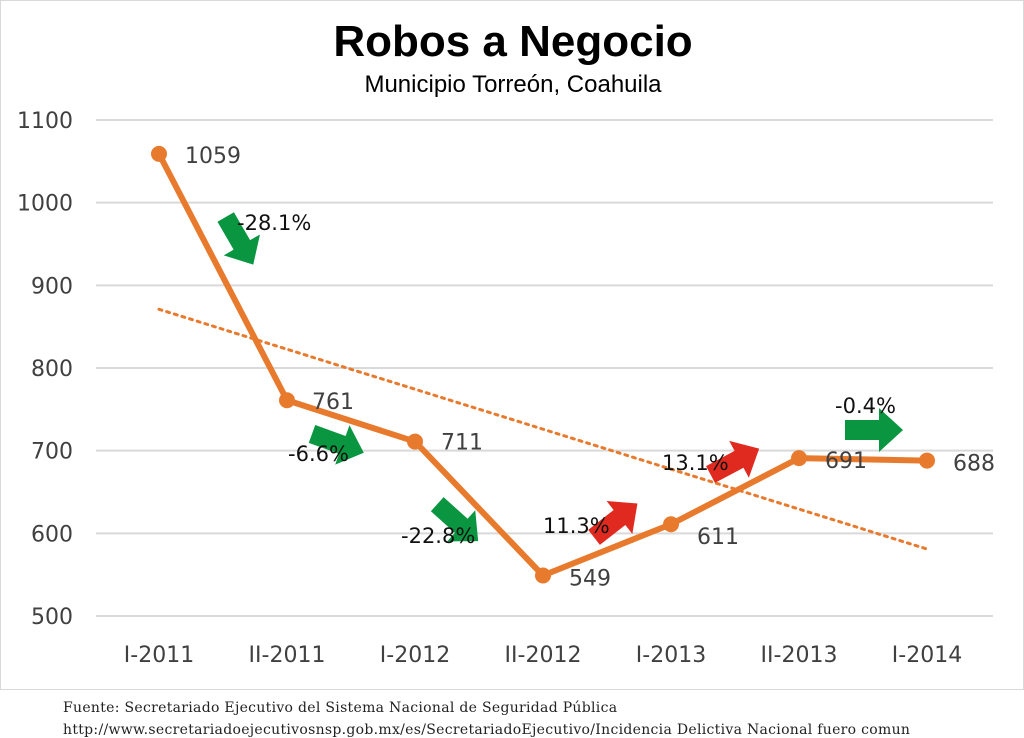  Describe the element at coordinates (287, 655) in the screenshot. I see `x-tick-label: II-2011` at that location.